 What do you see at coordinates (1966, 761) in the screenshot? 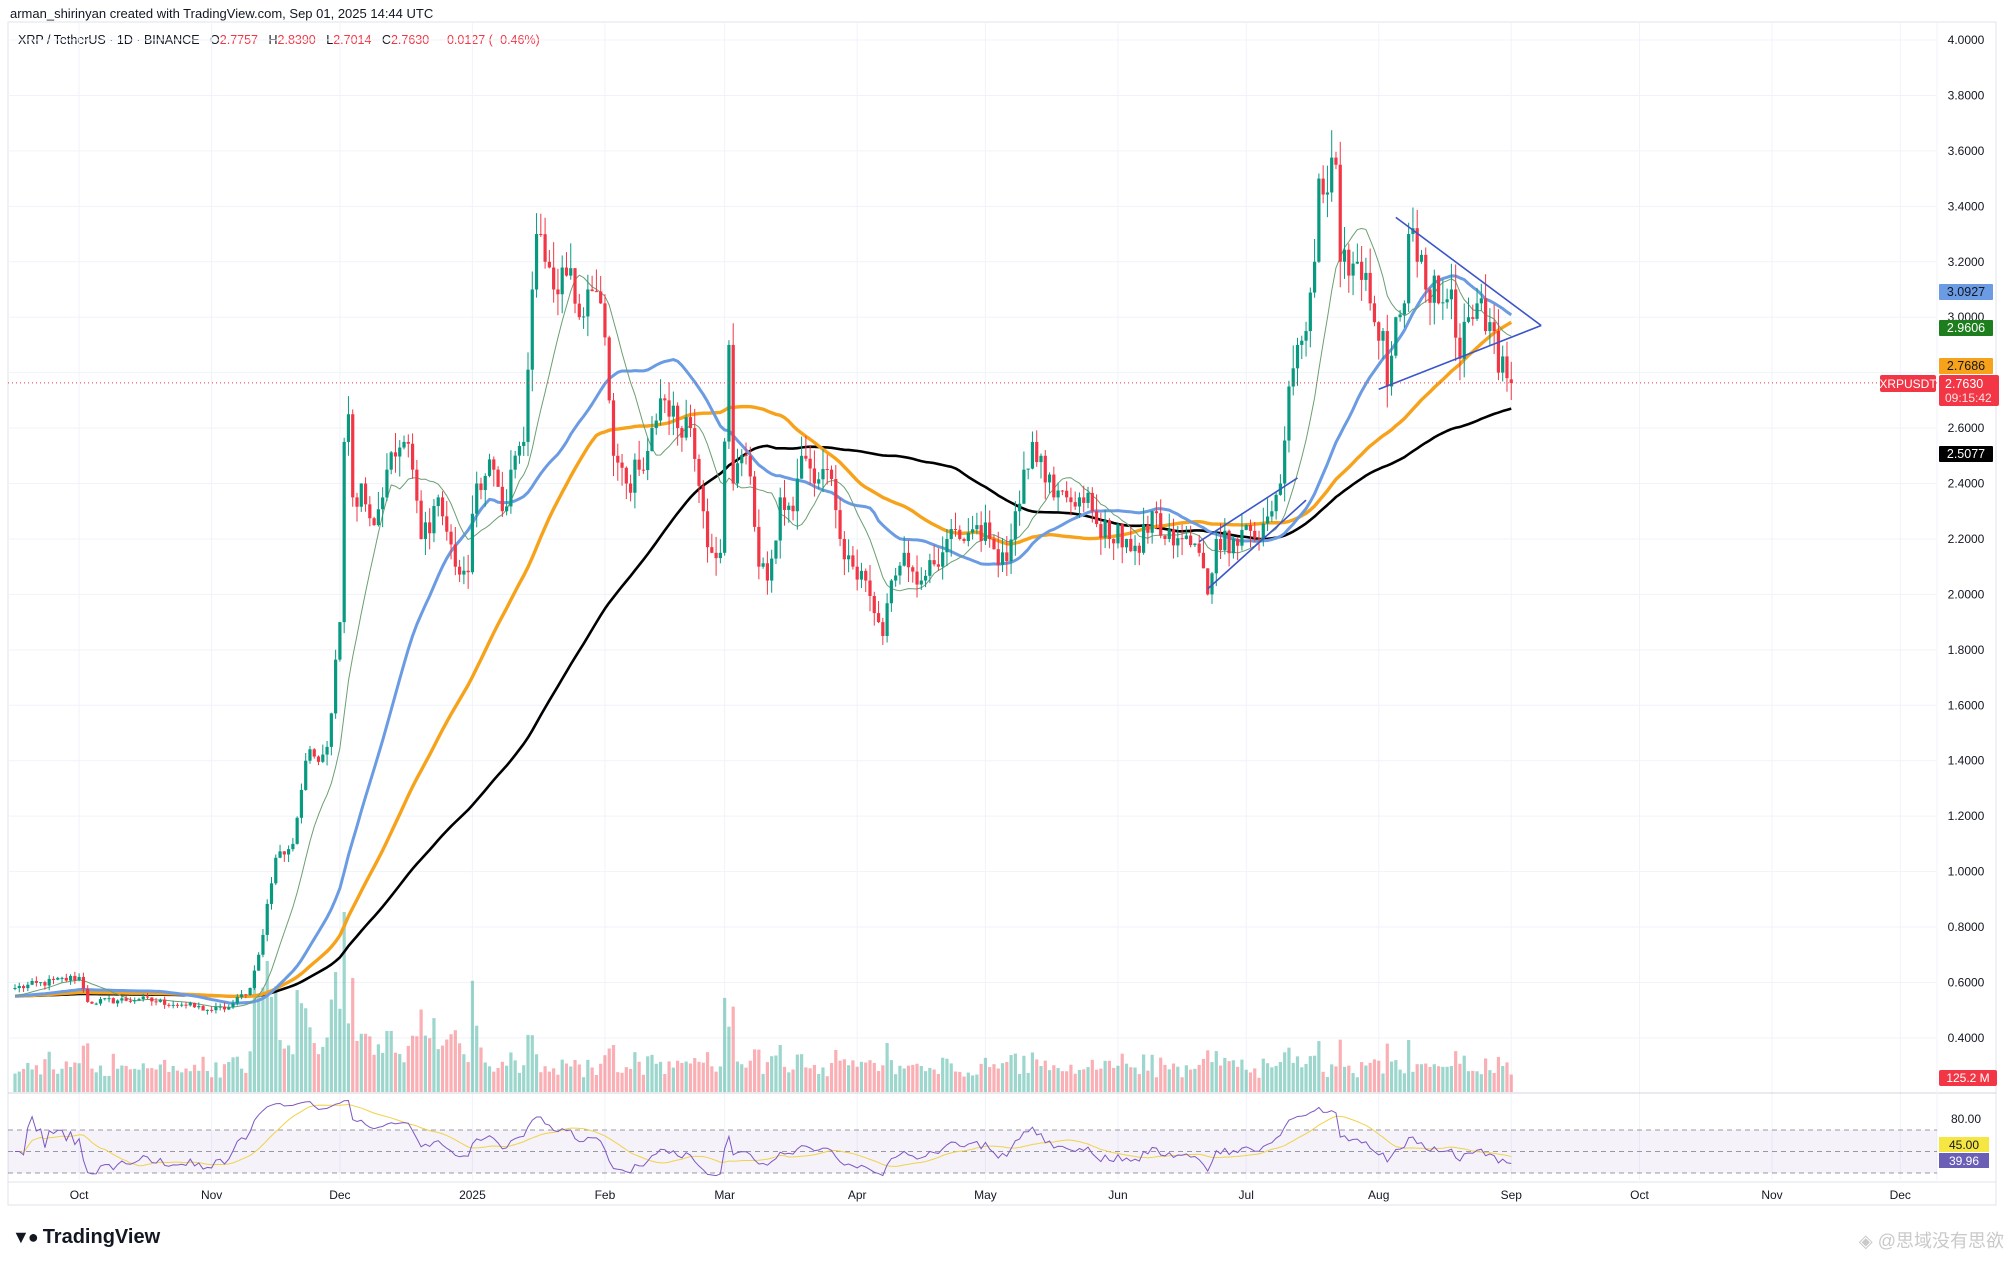
I see `price-tick-label: 1.4000` at bounding box center [1966, 761].